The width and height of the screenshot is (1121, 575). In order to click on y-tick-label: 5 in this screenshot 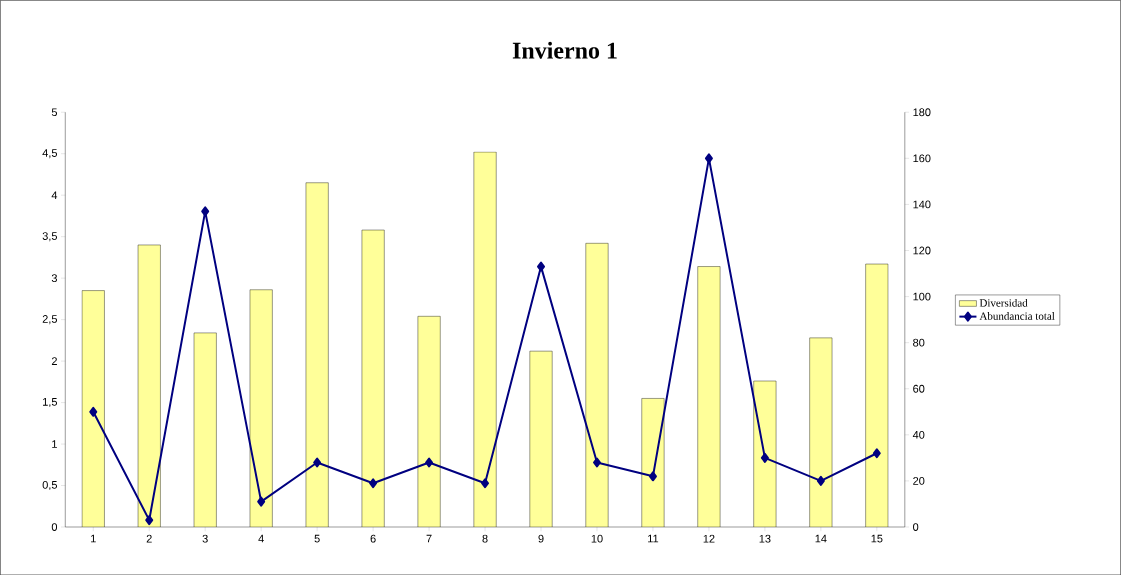, I will do `click(54, 112)`.